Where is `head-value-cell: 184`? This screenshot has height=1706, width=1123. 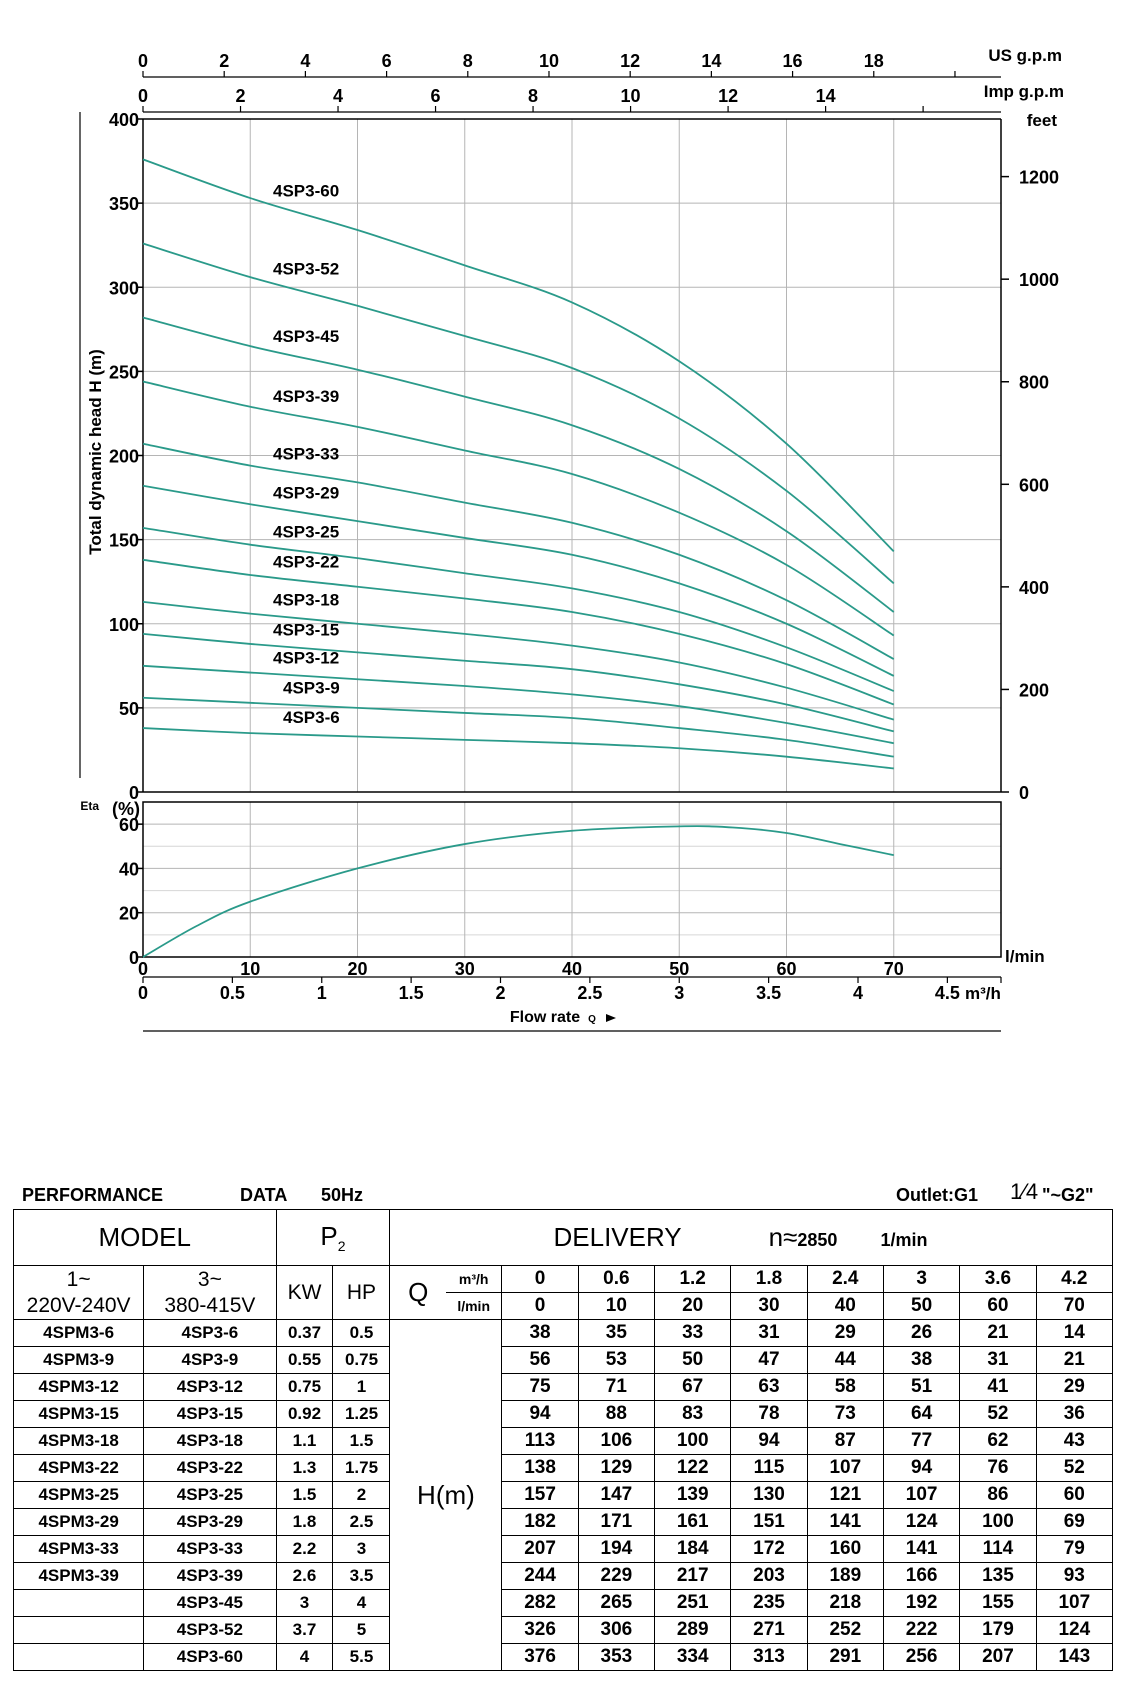
head-value-cell: 184 is located at coordinates (693, 1549).